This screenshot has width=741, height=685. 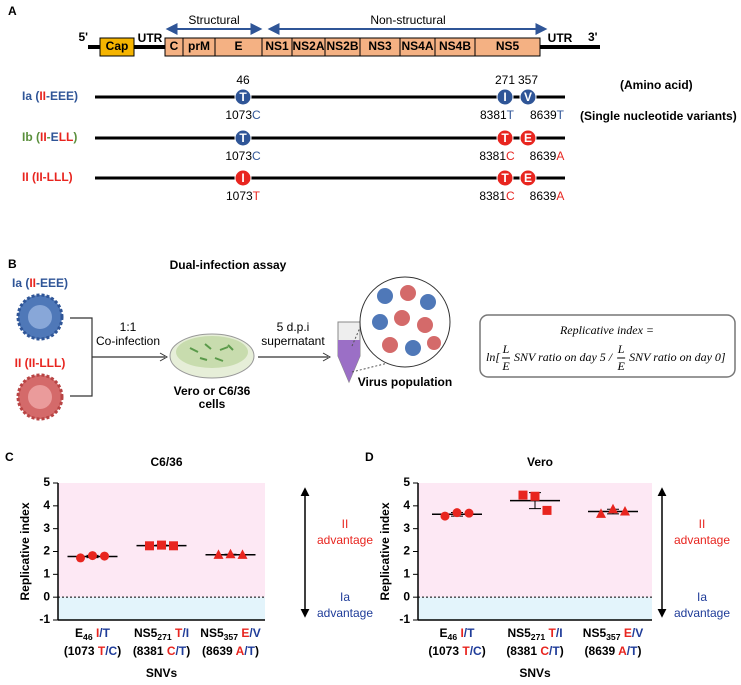 I want to click on tube, so click(x=349, y=352).